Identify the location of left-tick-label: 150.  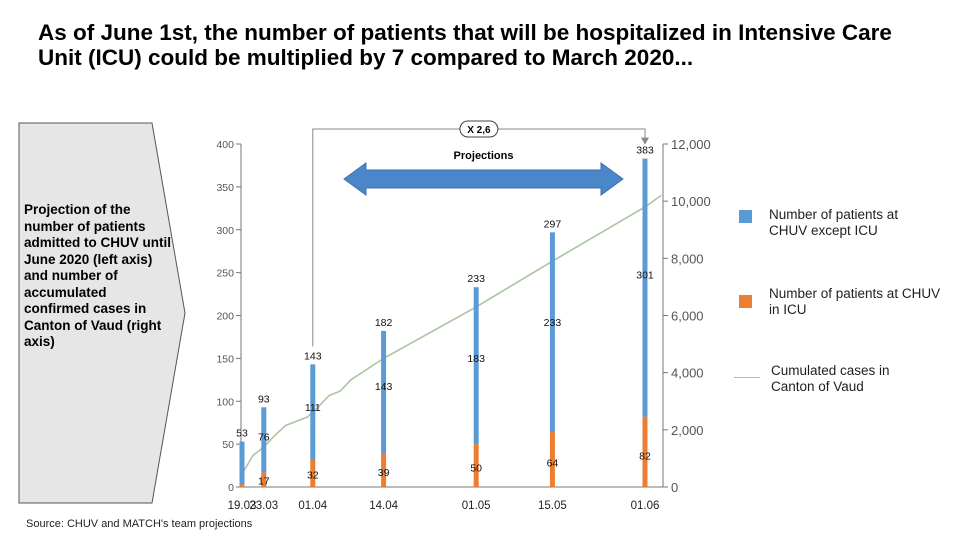
(225, 359).